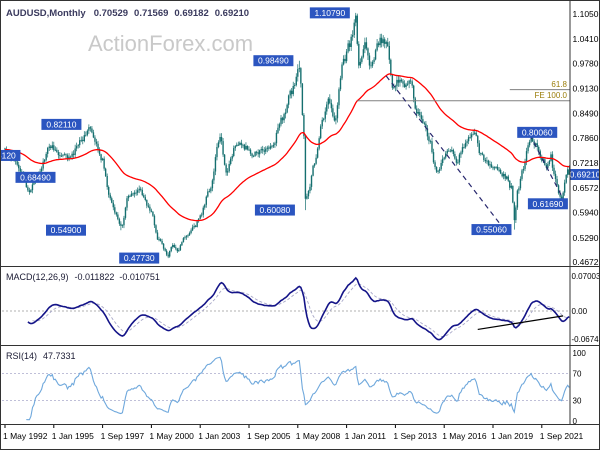 The image size is (600, 450). Describe the element at coordinates (298, 388) in the screenshot. I see `rsi-line` at that location.